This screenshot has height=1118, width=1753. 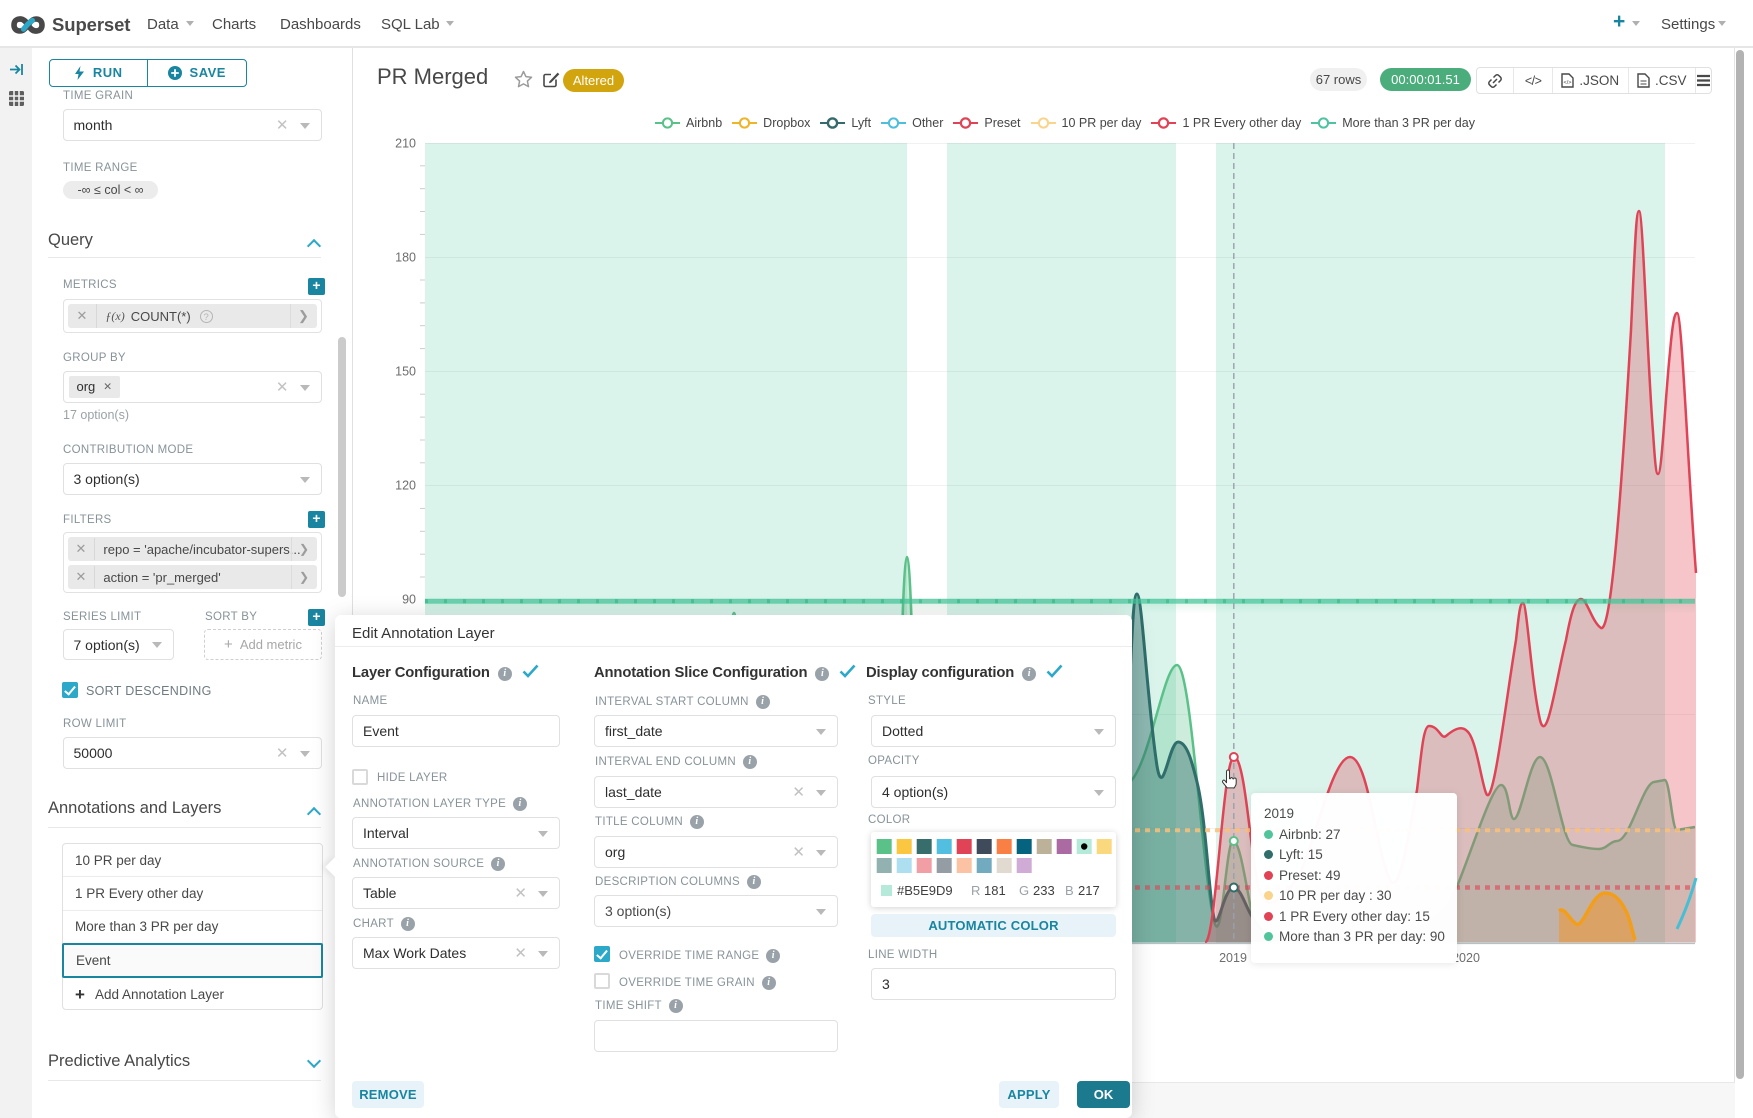 What do you see at coordinates (409, 600) in the screenshot?
I see `svg-text: 90` at bounding box center [409, 600].